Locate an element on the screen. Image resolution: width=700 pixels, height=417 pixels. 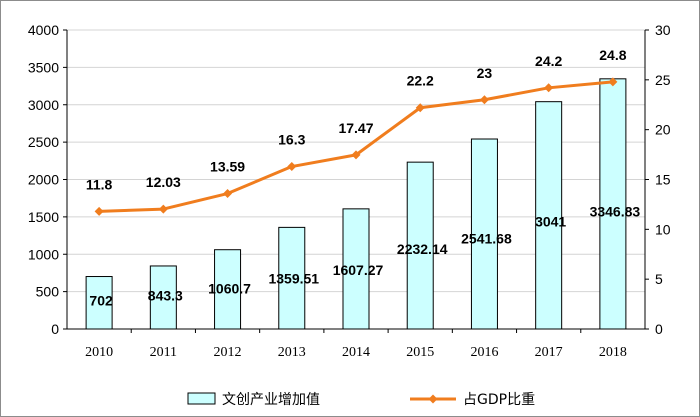
legend: 文创产业增加值 占GDP比重 is located at coordinates (361, 400).